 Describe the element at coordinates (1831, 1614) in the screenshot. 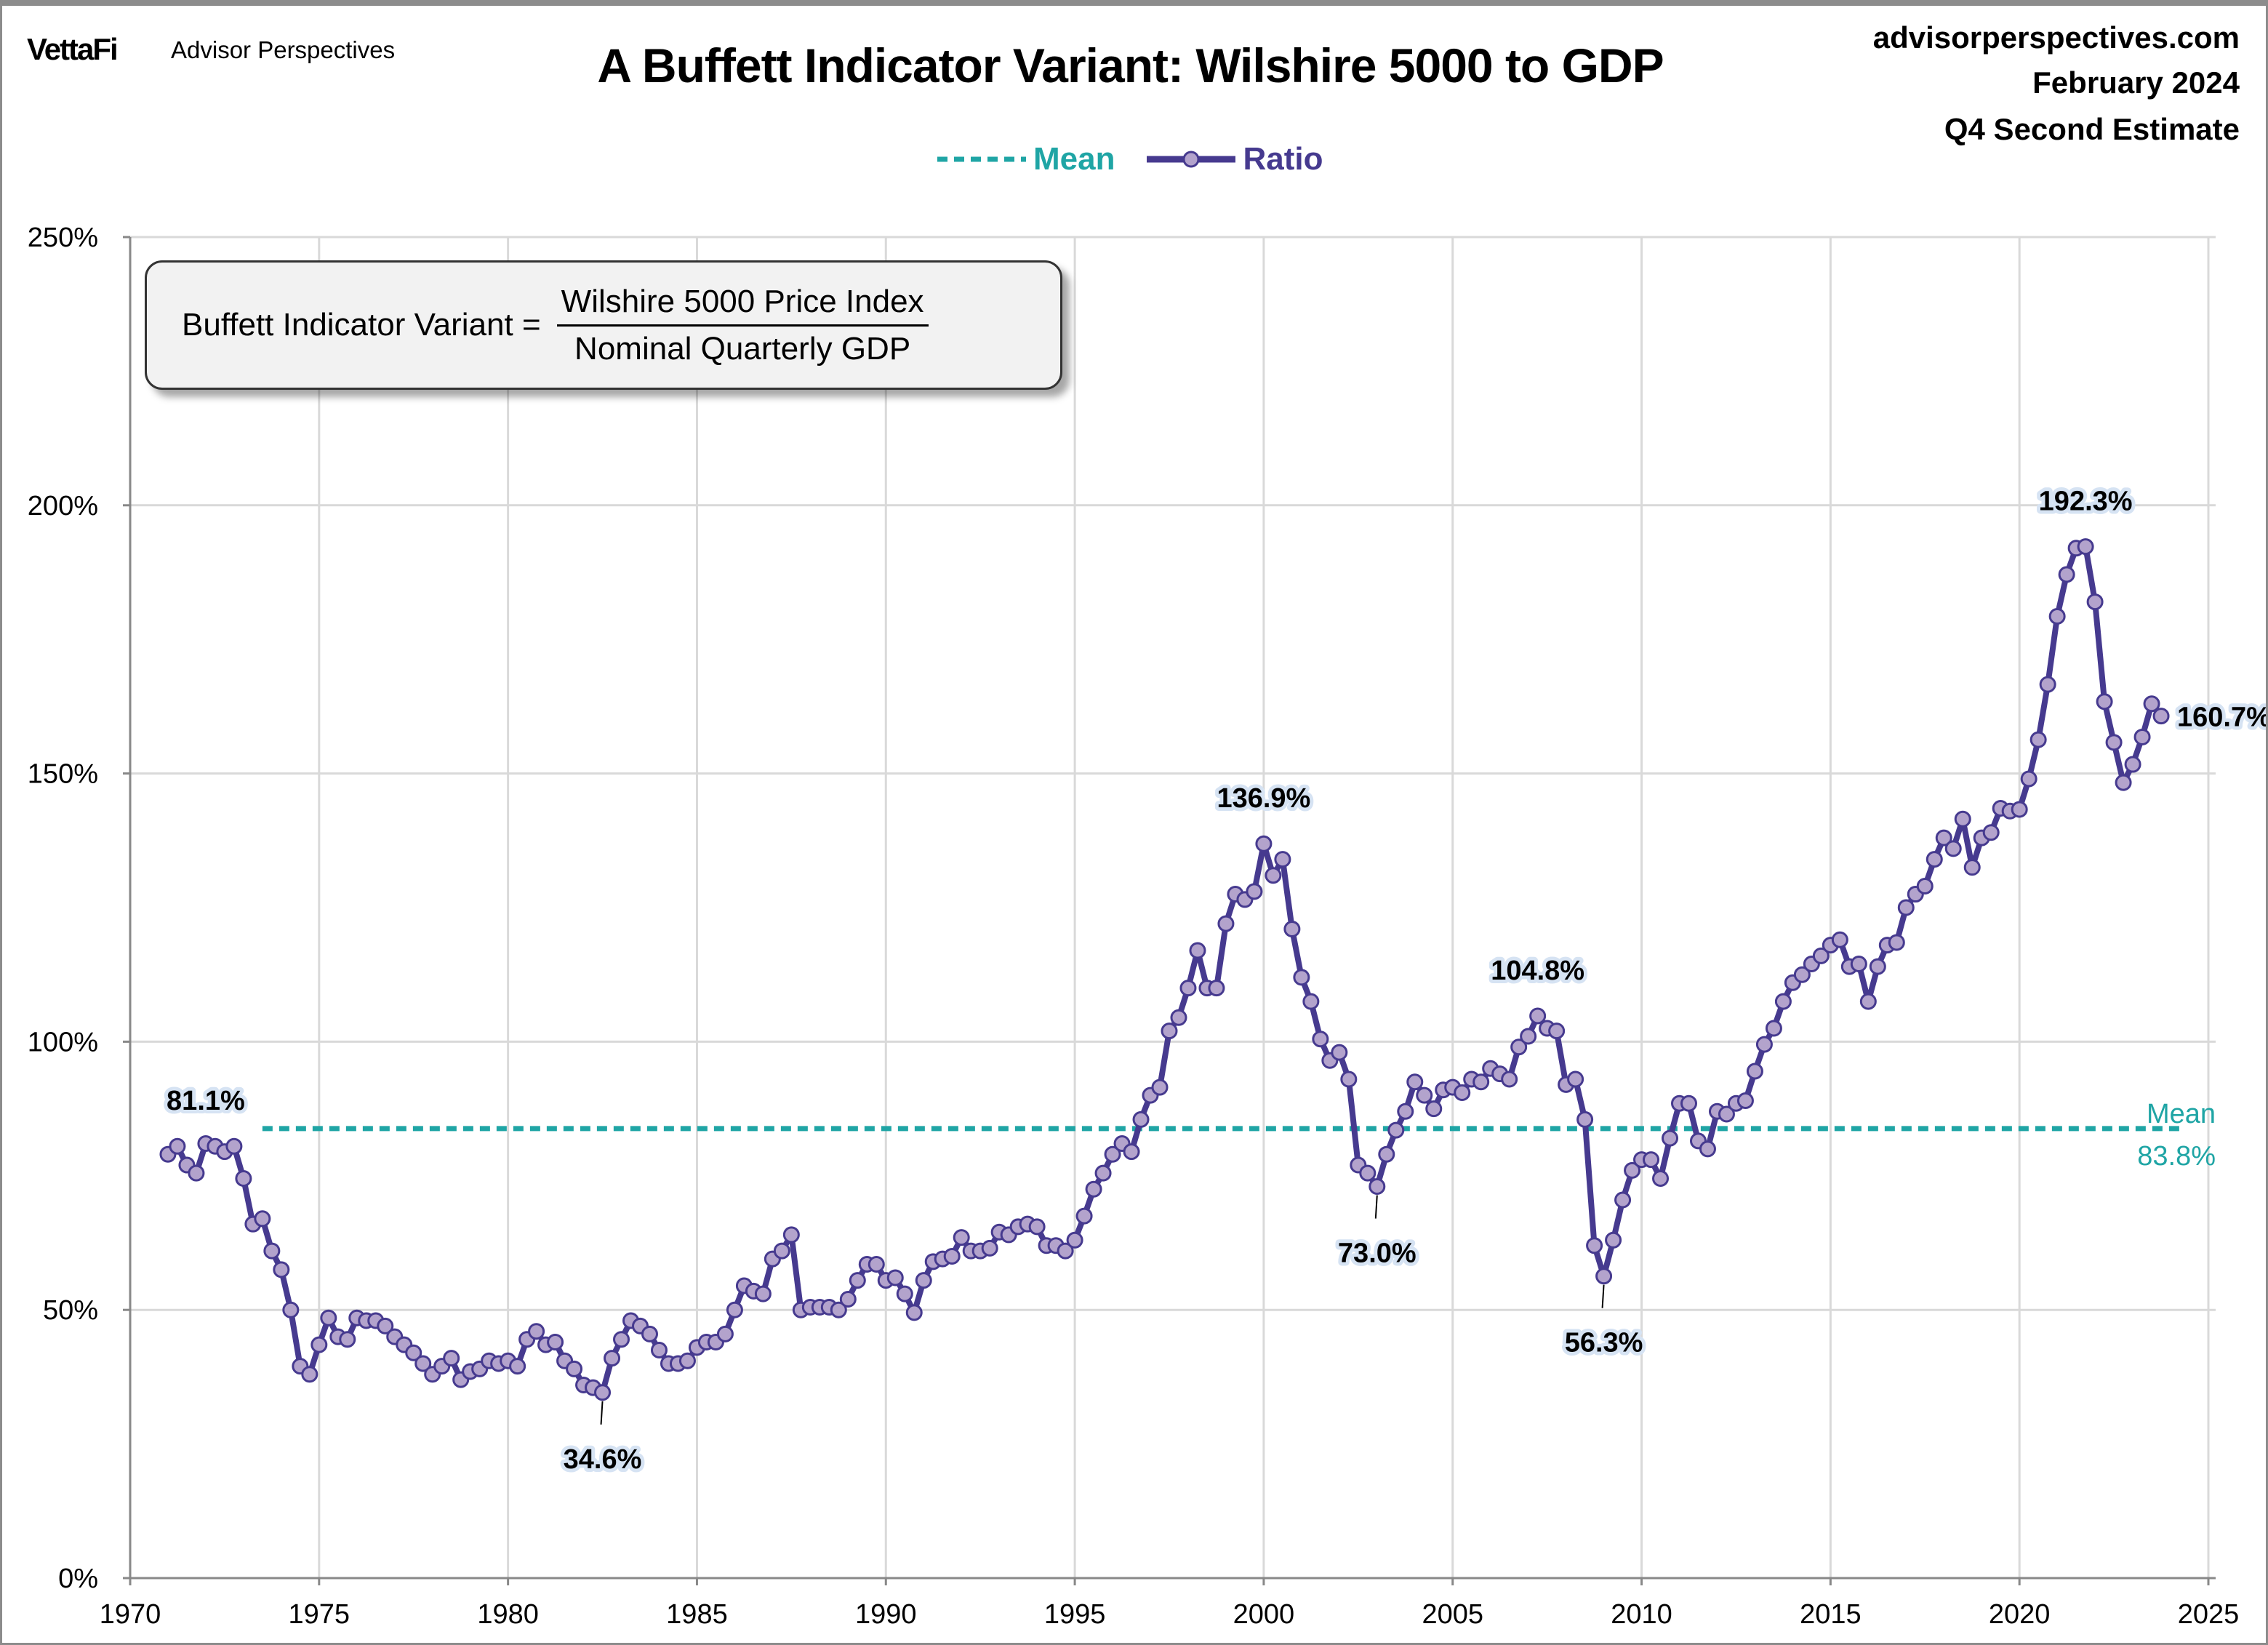

I see `x-tick-label: 2015` at that location.